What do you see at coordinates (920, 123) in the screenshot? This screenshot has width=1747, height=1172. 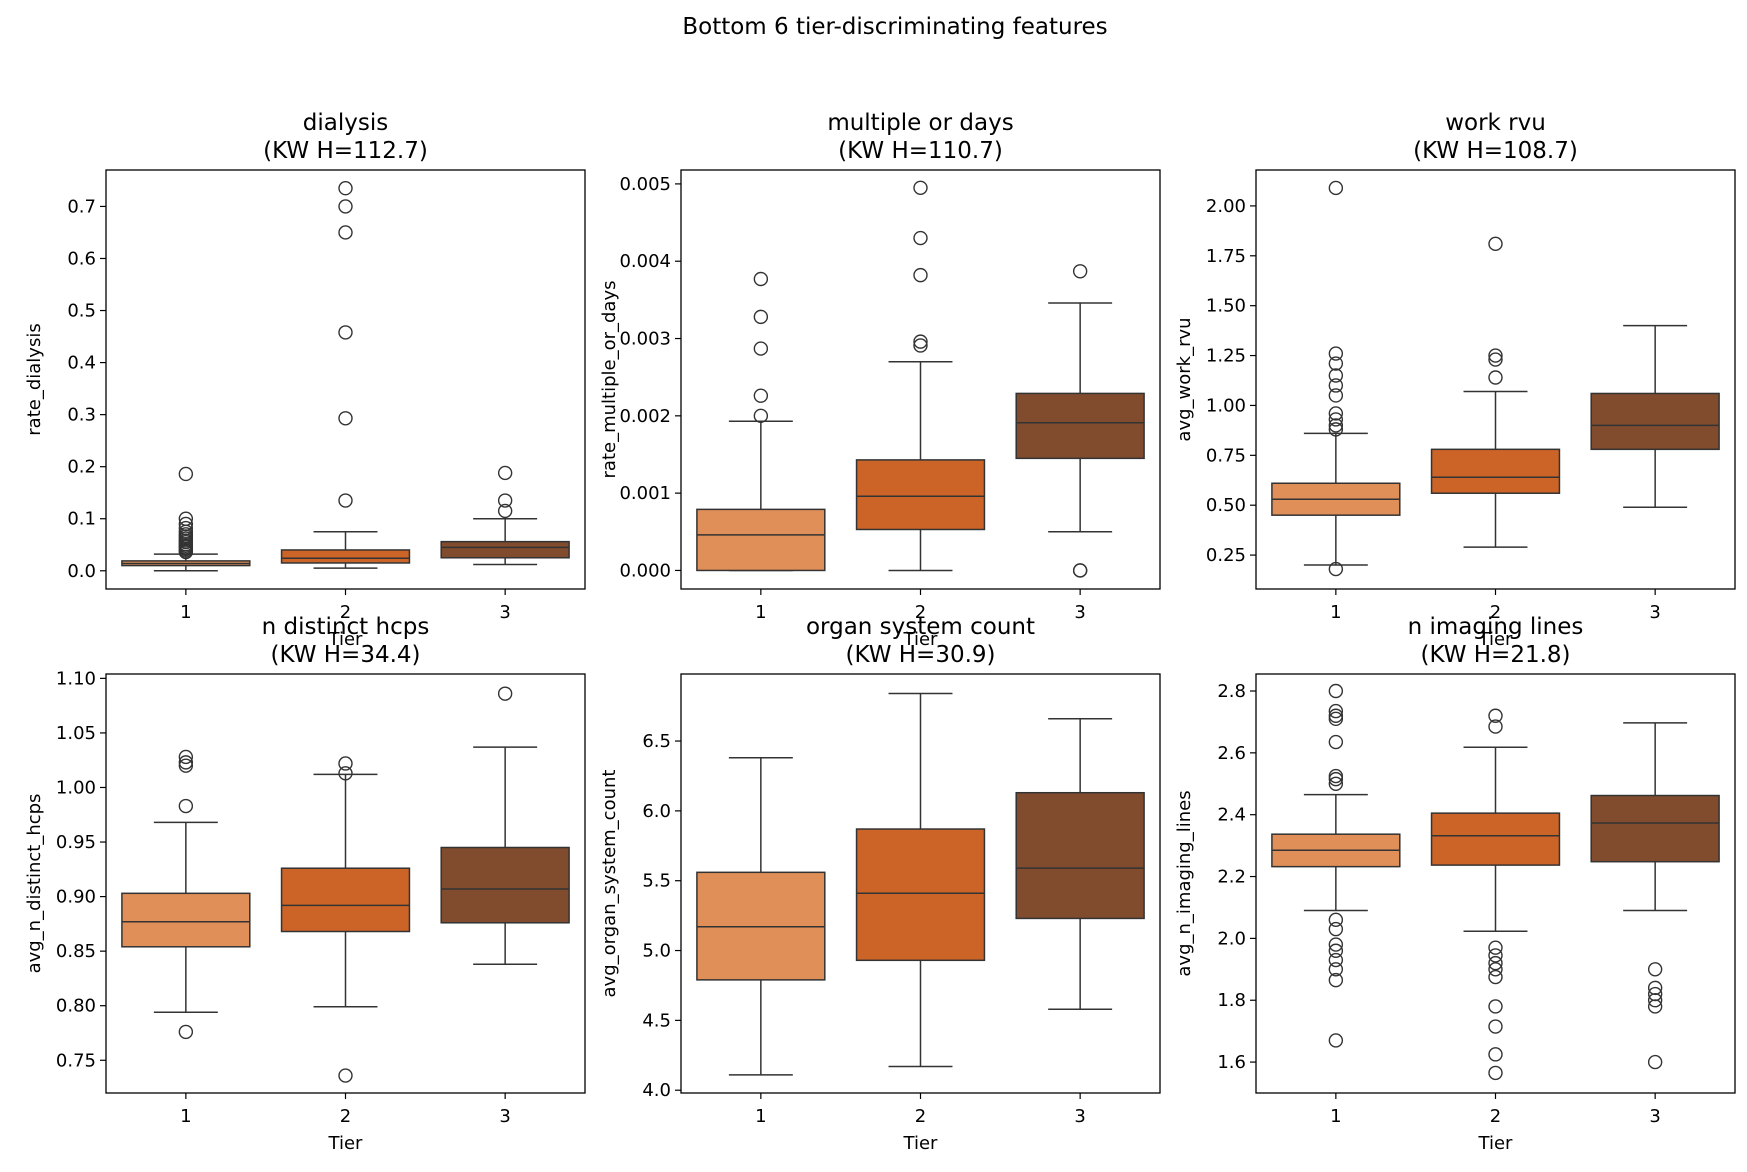 I see `subplot-title: multiple or days` at bounding box center [920, 123].